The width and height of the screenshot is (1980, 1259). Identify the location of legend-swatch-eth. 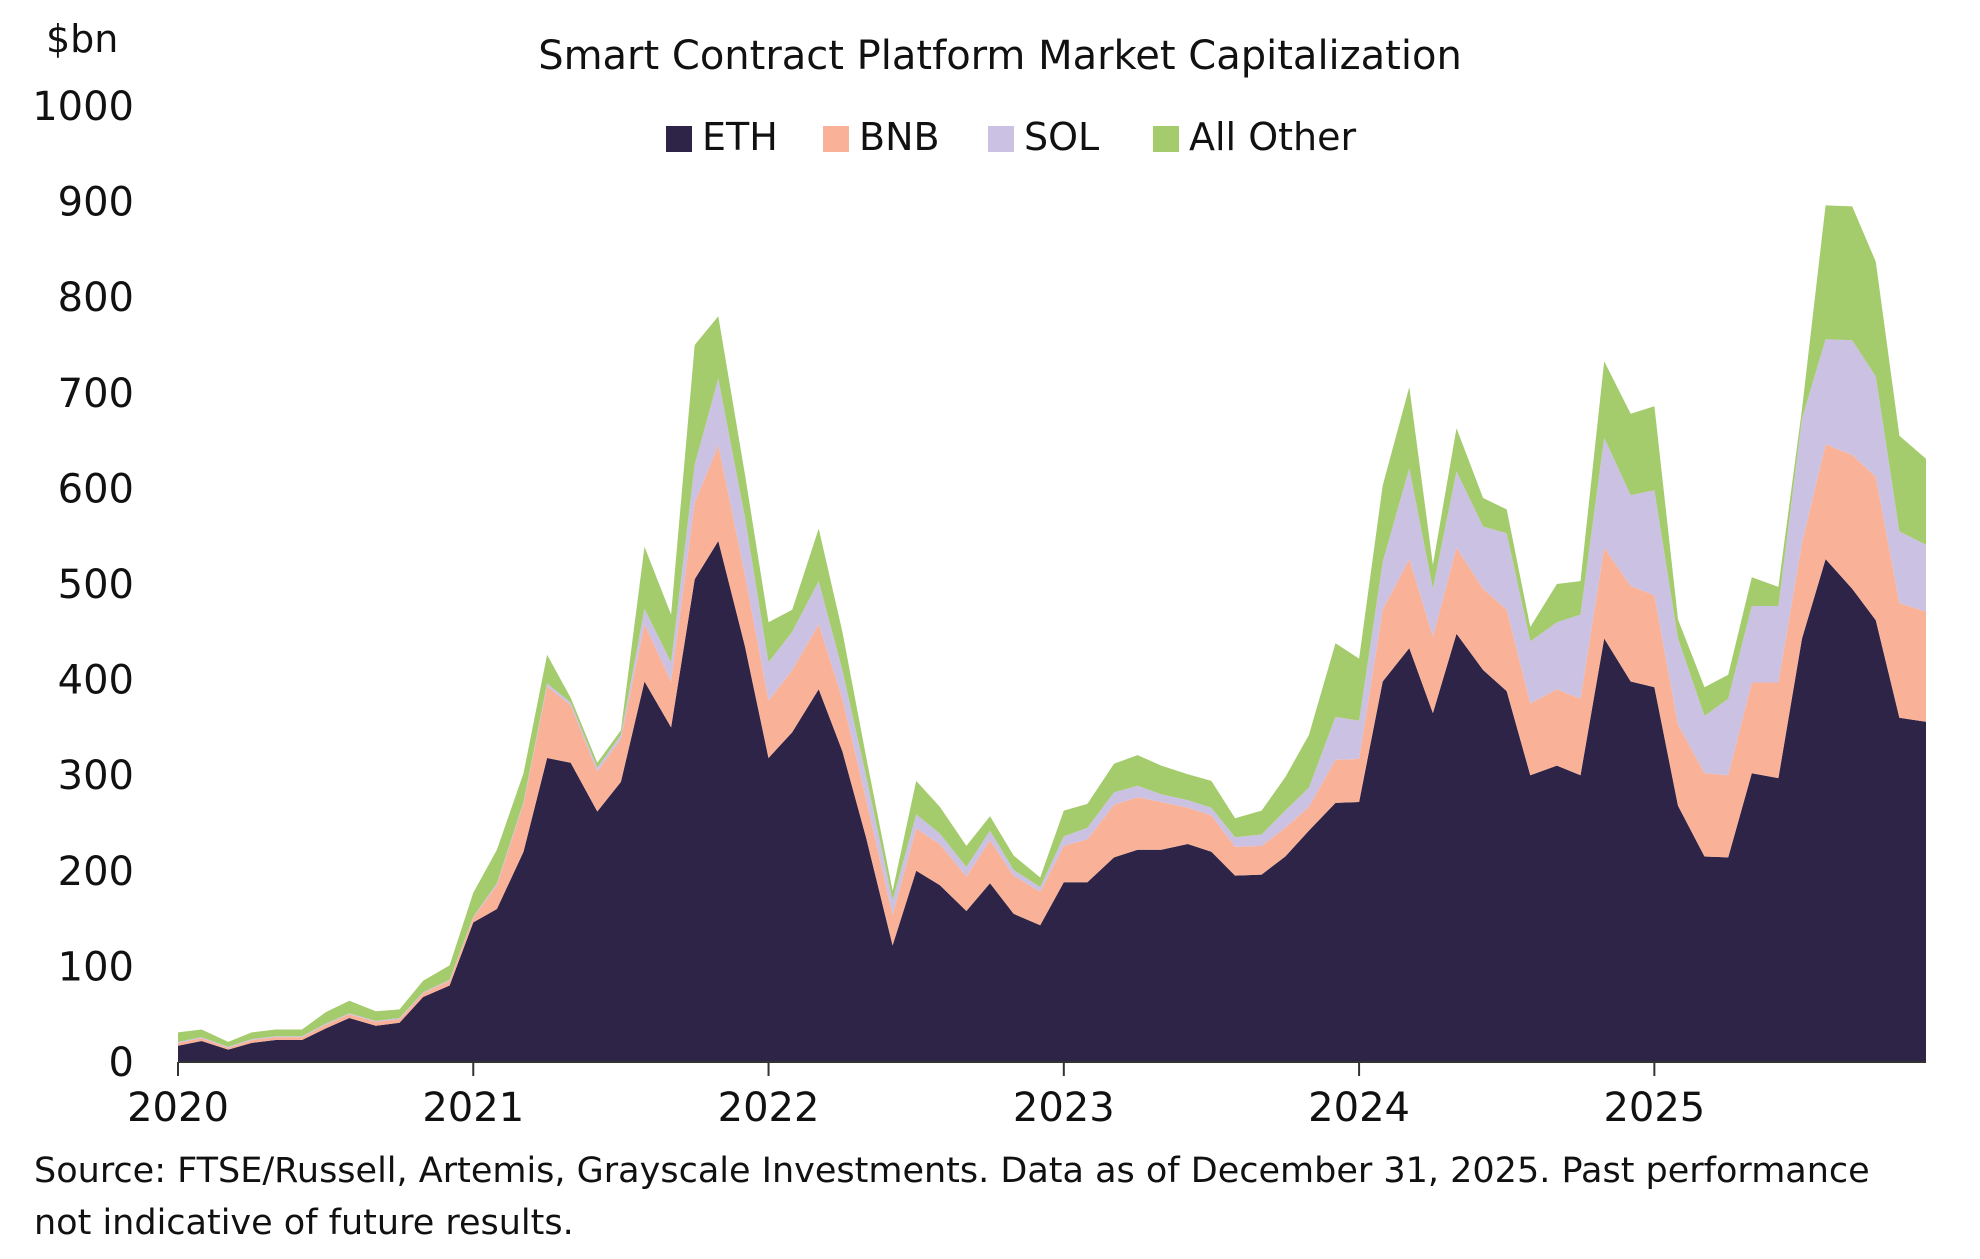
(679, 139).